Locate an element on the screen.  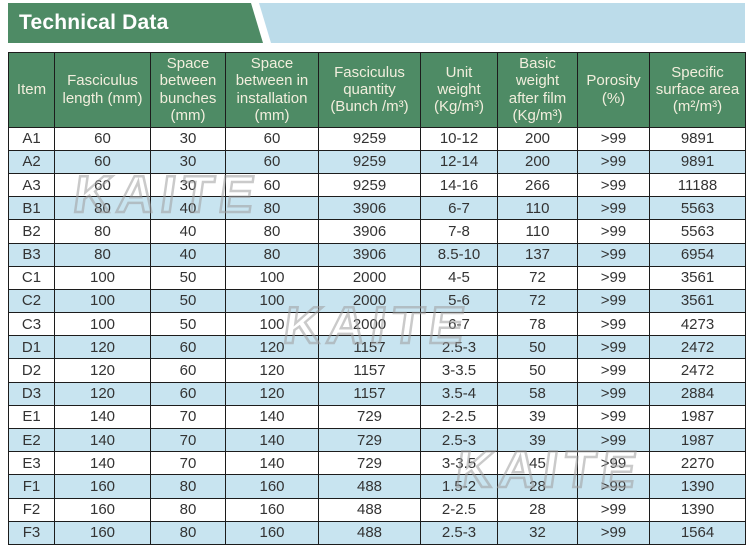
item-cell: D2 is located at coordinates (31, 370).